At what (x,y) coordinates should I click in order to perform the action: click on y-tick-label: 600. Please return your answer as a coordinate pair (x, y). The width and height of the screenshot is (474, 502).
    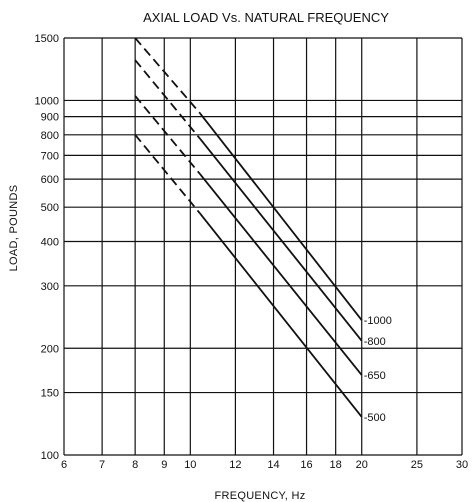
    Looking at the image, I should click on (50, 180).